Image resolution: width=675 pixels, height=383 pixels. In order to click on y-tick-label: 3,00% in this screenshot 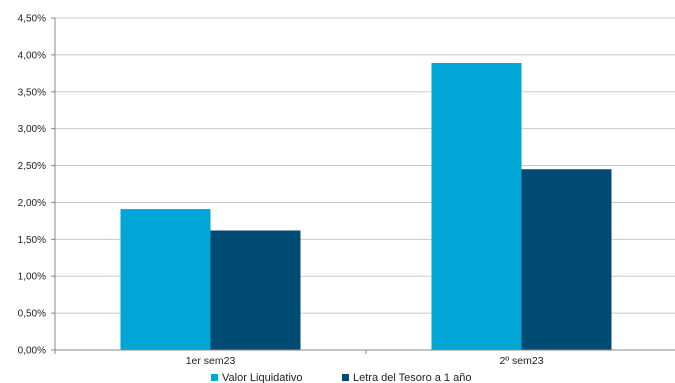, I will do `click(32, 129)`.